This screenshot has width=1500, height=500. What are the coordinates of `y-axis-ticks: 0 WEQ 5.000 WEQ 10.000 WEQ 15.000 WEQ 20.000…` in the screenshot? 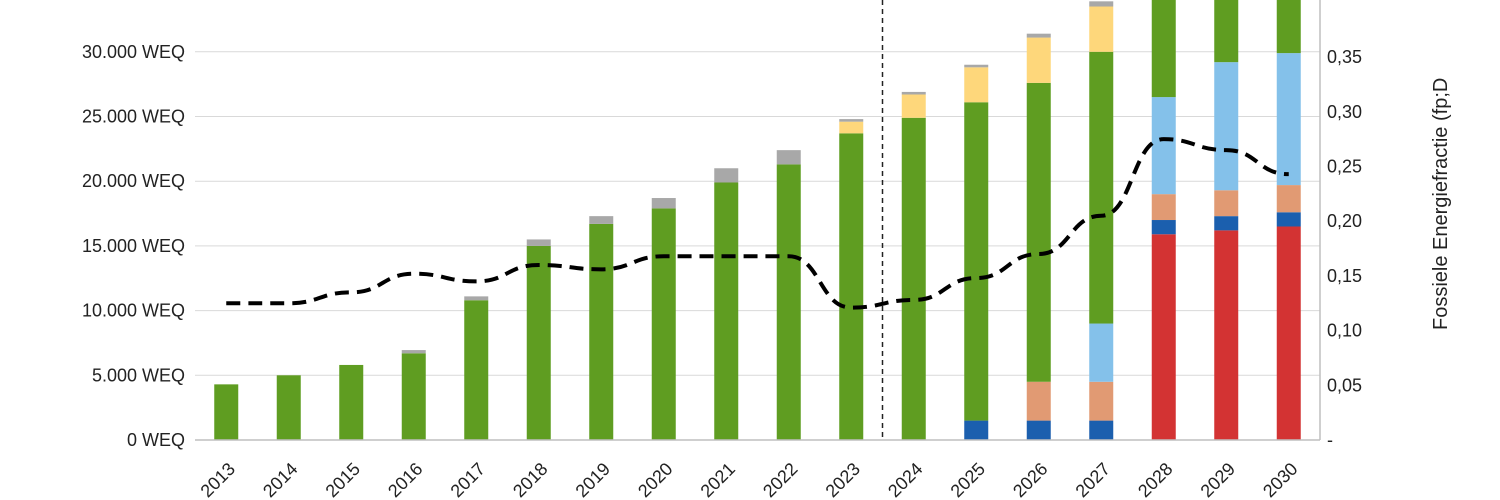 It's located at (133, 246).